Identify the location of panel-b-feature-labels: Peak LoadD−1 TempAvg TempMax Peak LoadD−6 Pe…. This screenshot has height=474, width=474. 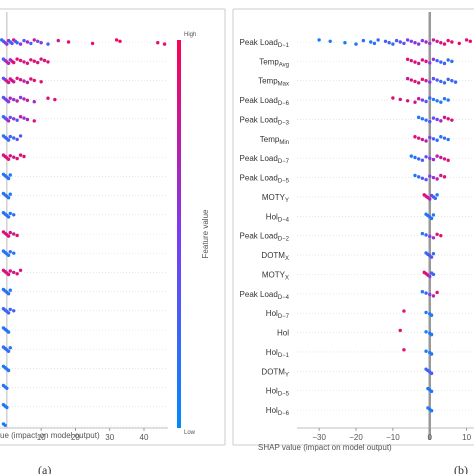
(265, 227).